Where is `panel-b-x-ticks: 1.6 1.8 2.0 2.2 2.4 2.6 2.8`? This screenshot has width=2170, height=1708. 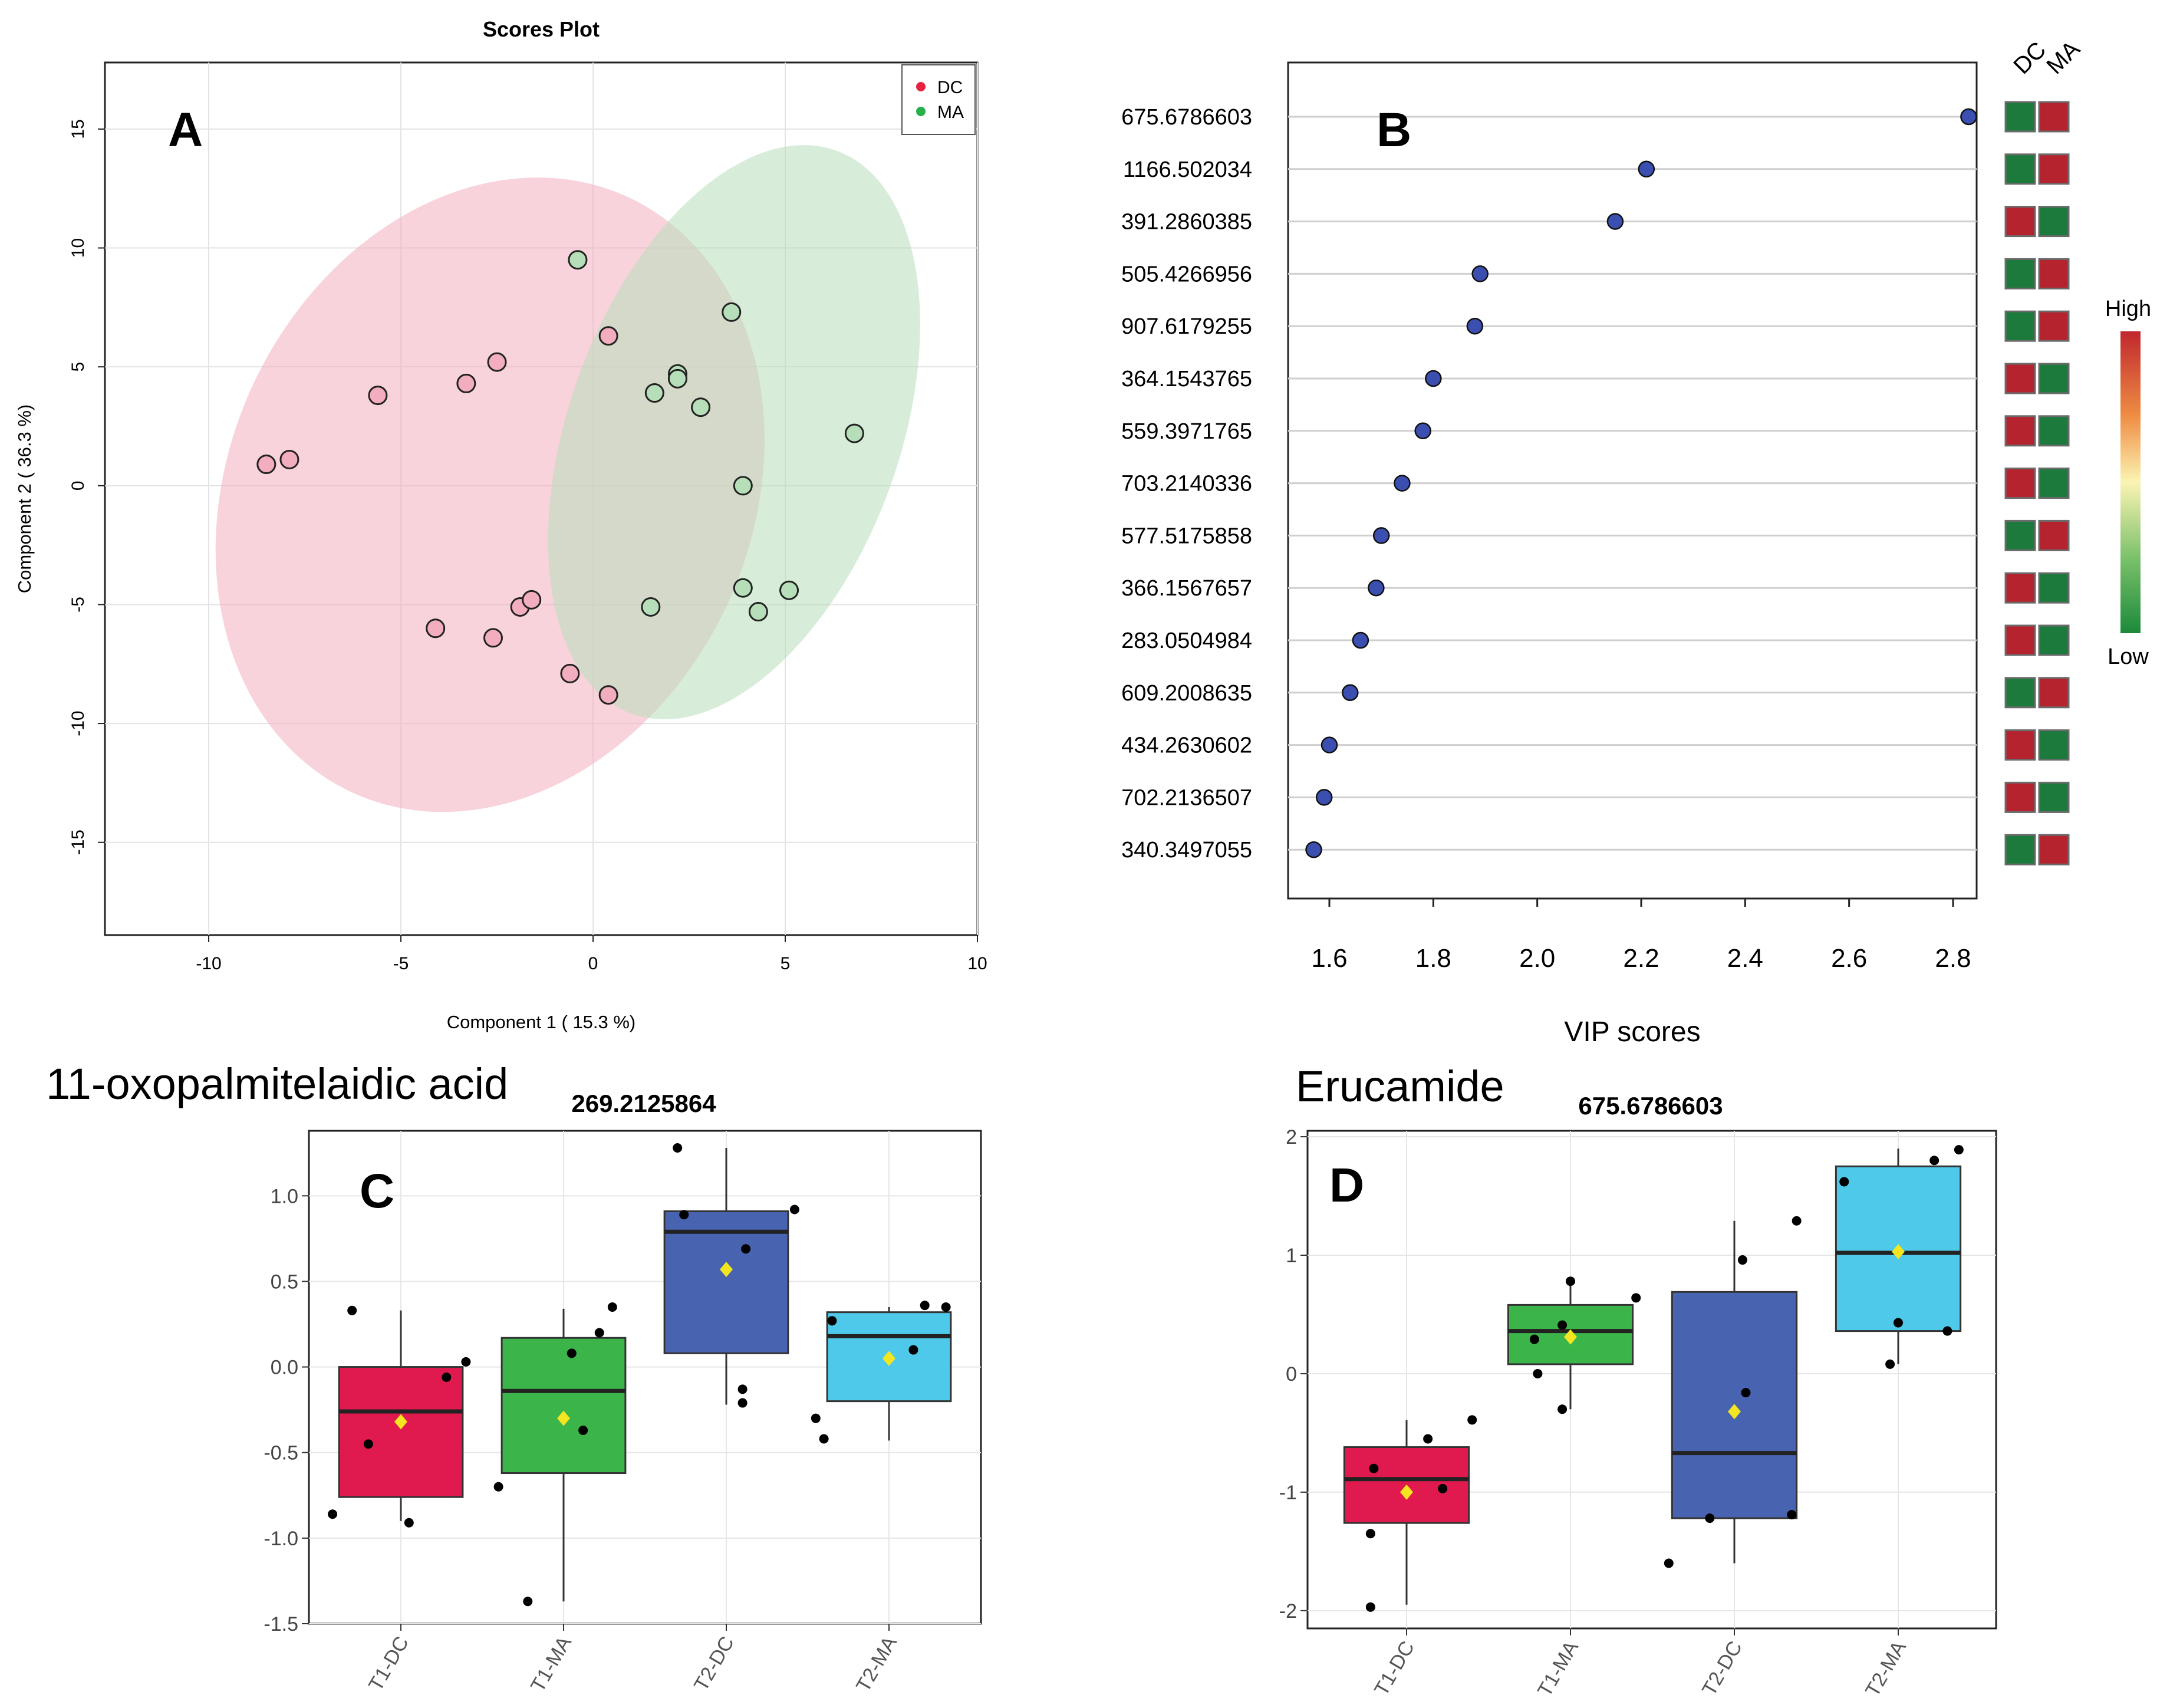 panel-b-x-ticks: 1.6 1.8 2.0 2.2 2.4 2.6 2.8 is located at coordinates (1641, 936).